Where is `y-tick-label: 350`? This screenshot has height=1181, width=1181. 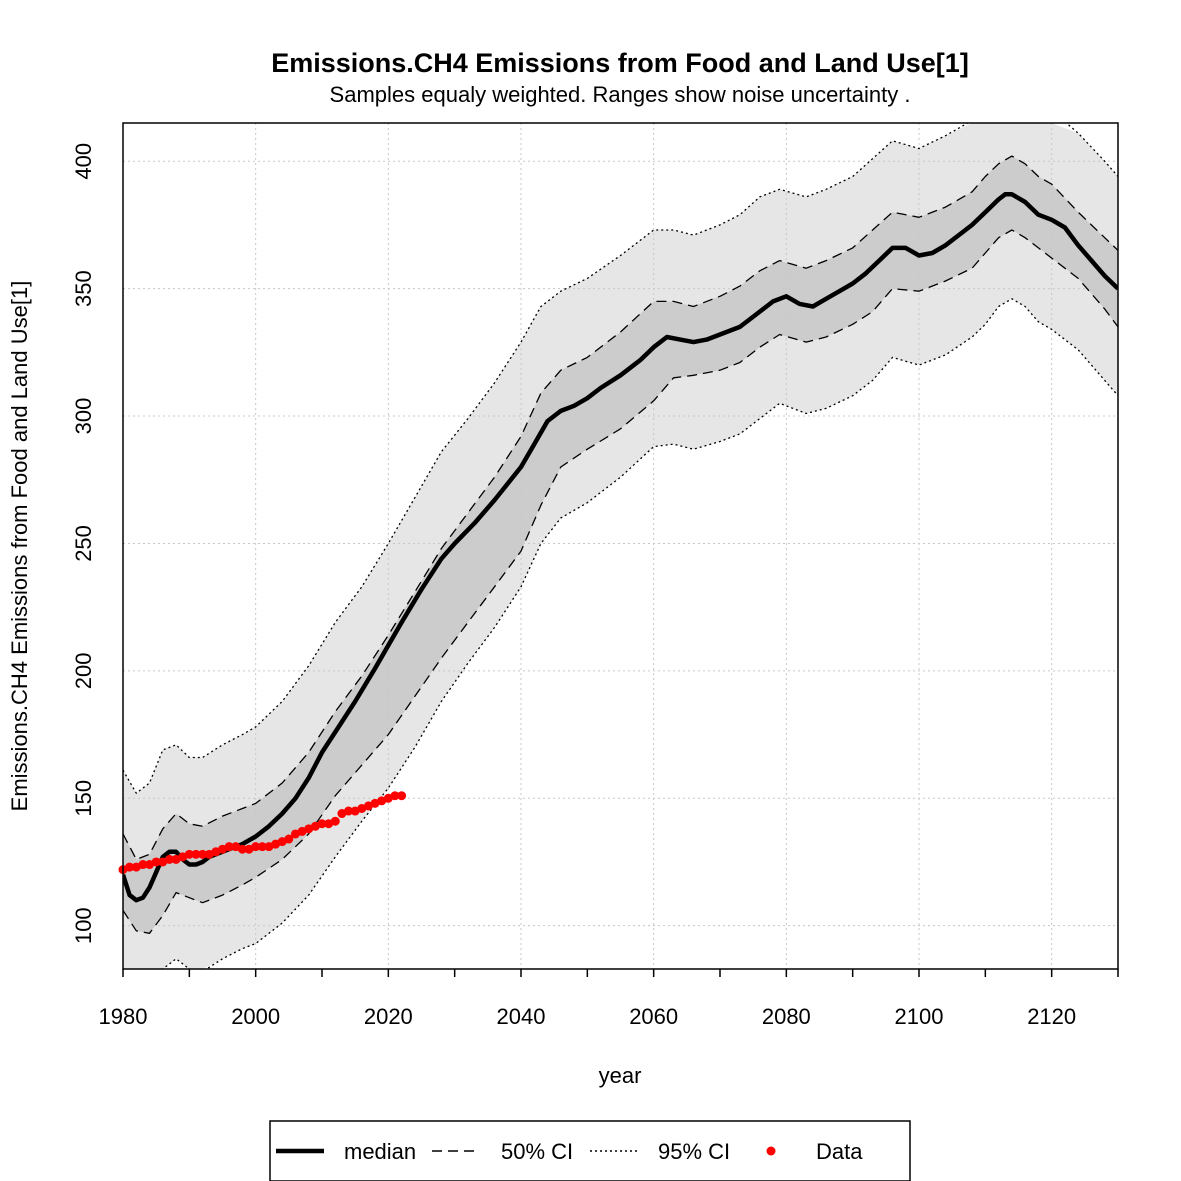 y-tick-label: 350 is located at coordinates (83, 288).